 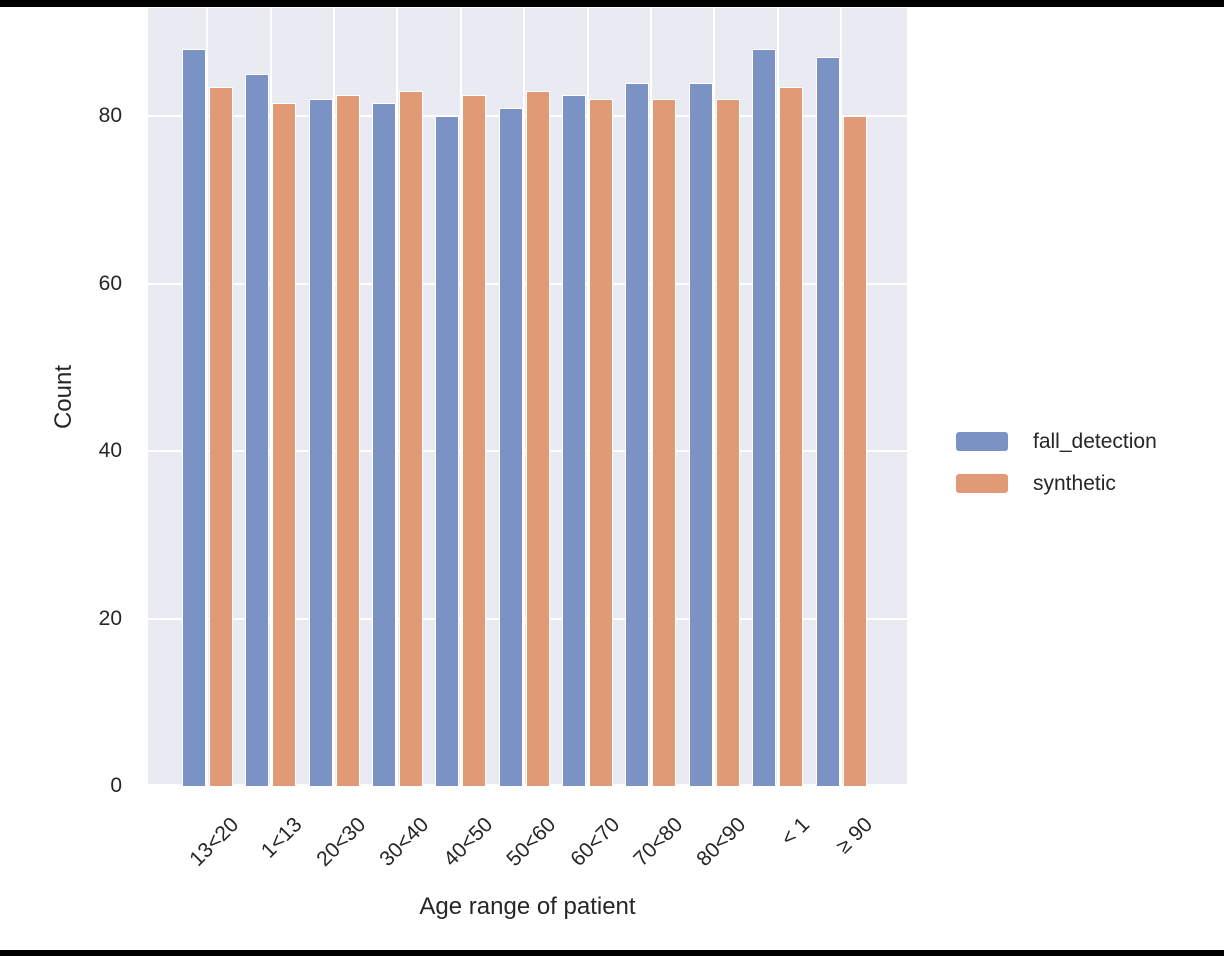 I want to click on x-tick-label: < 1, so click(x=795, y=832).